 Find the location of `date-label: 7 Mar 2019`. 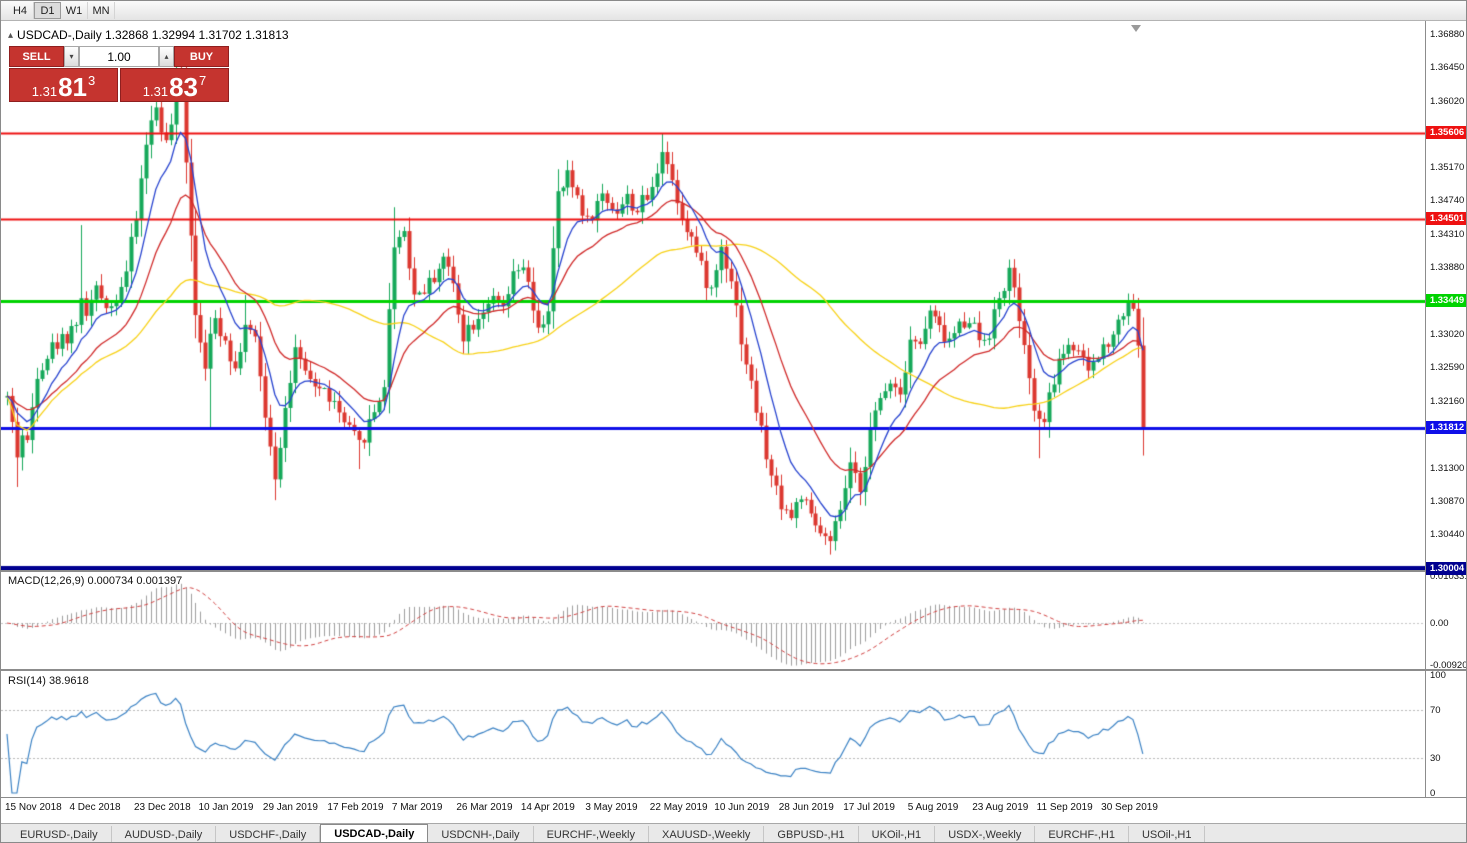

date-label: 7 Mar 2019 is located at coordinates (417, 807).